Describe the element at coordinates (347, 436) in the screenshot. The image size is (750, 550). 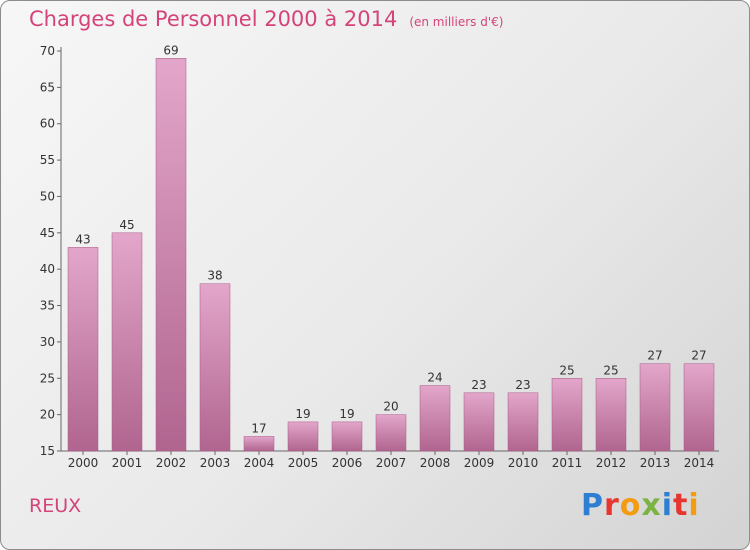
I see `bar-2006` at that location.